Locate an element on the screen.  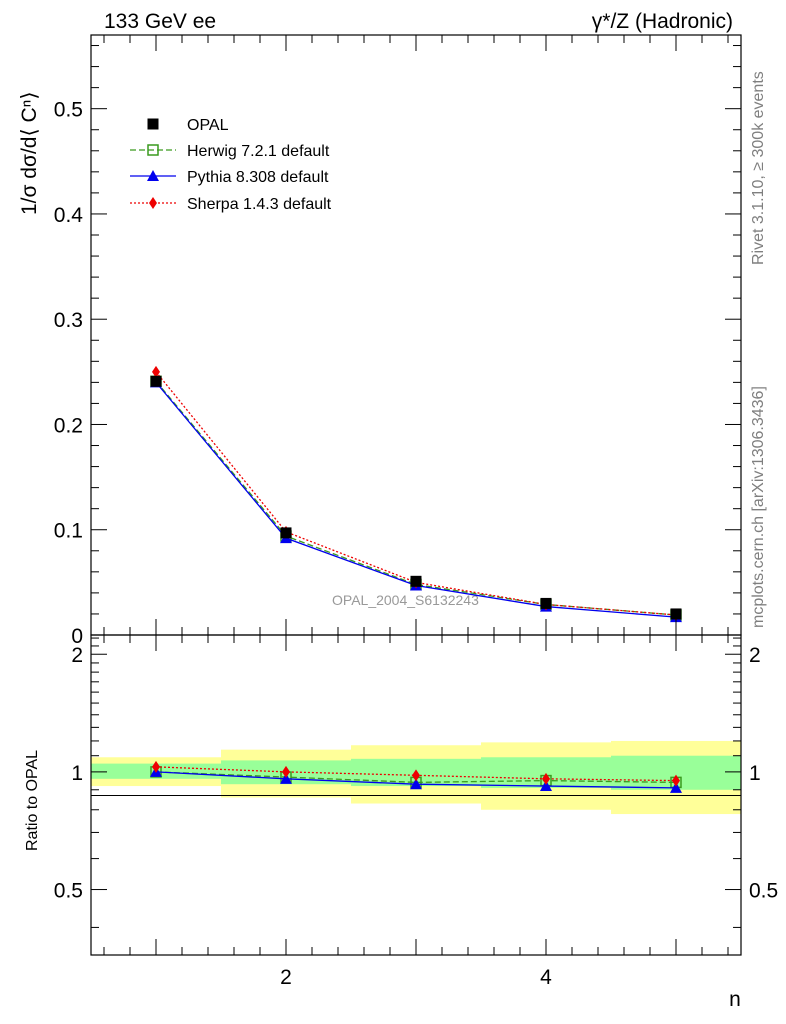
ratio-y-tick-label-right: 1 is located at coordinates (755, 773).